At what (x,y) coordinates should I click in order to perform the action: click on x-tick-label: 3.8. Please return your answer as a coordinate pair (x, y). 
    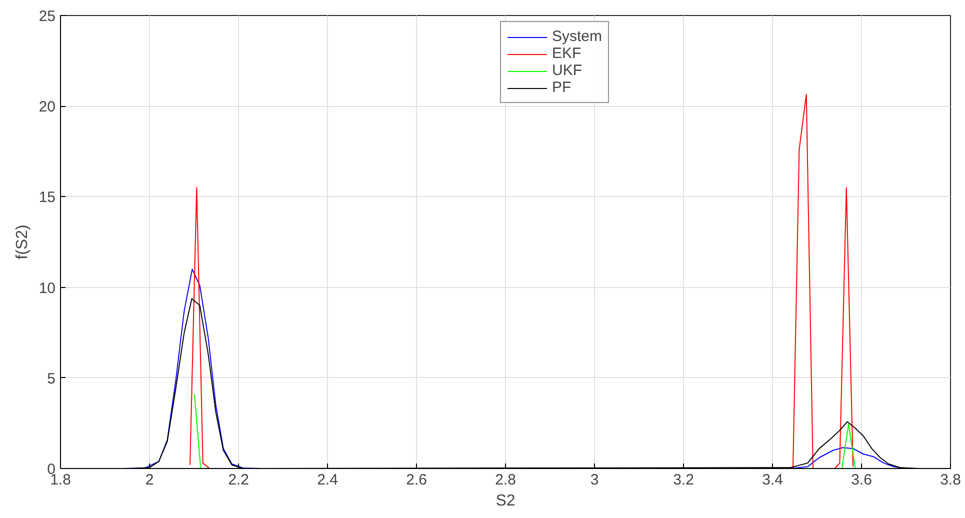
    Looking at the image, I should click on (950, 480).